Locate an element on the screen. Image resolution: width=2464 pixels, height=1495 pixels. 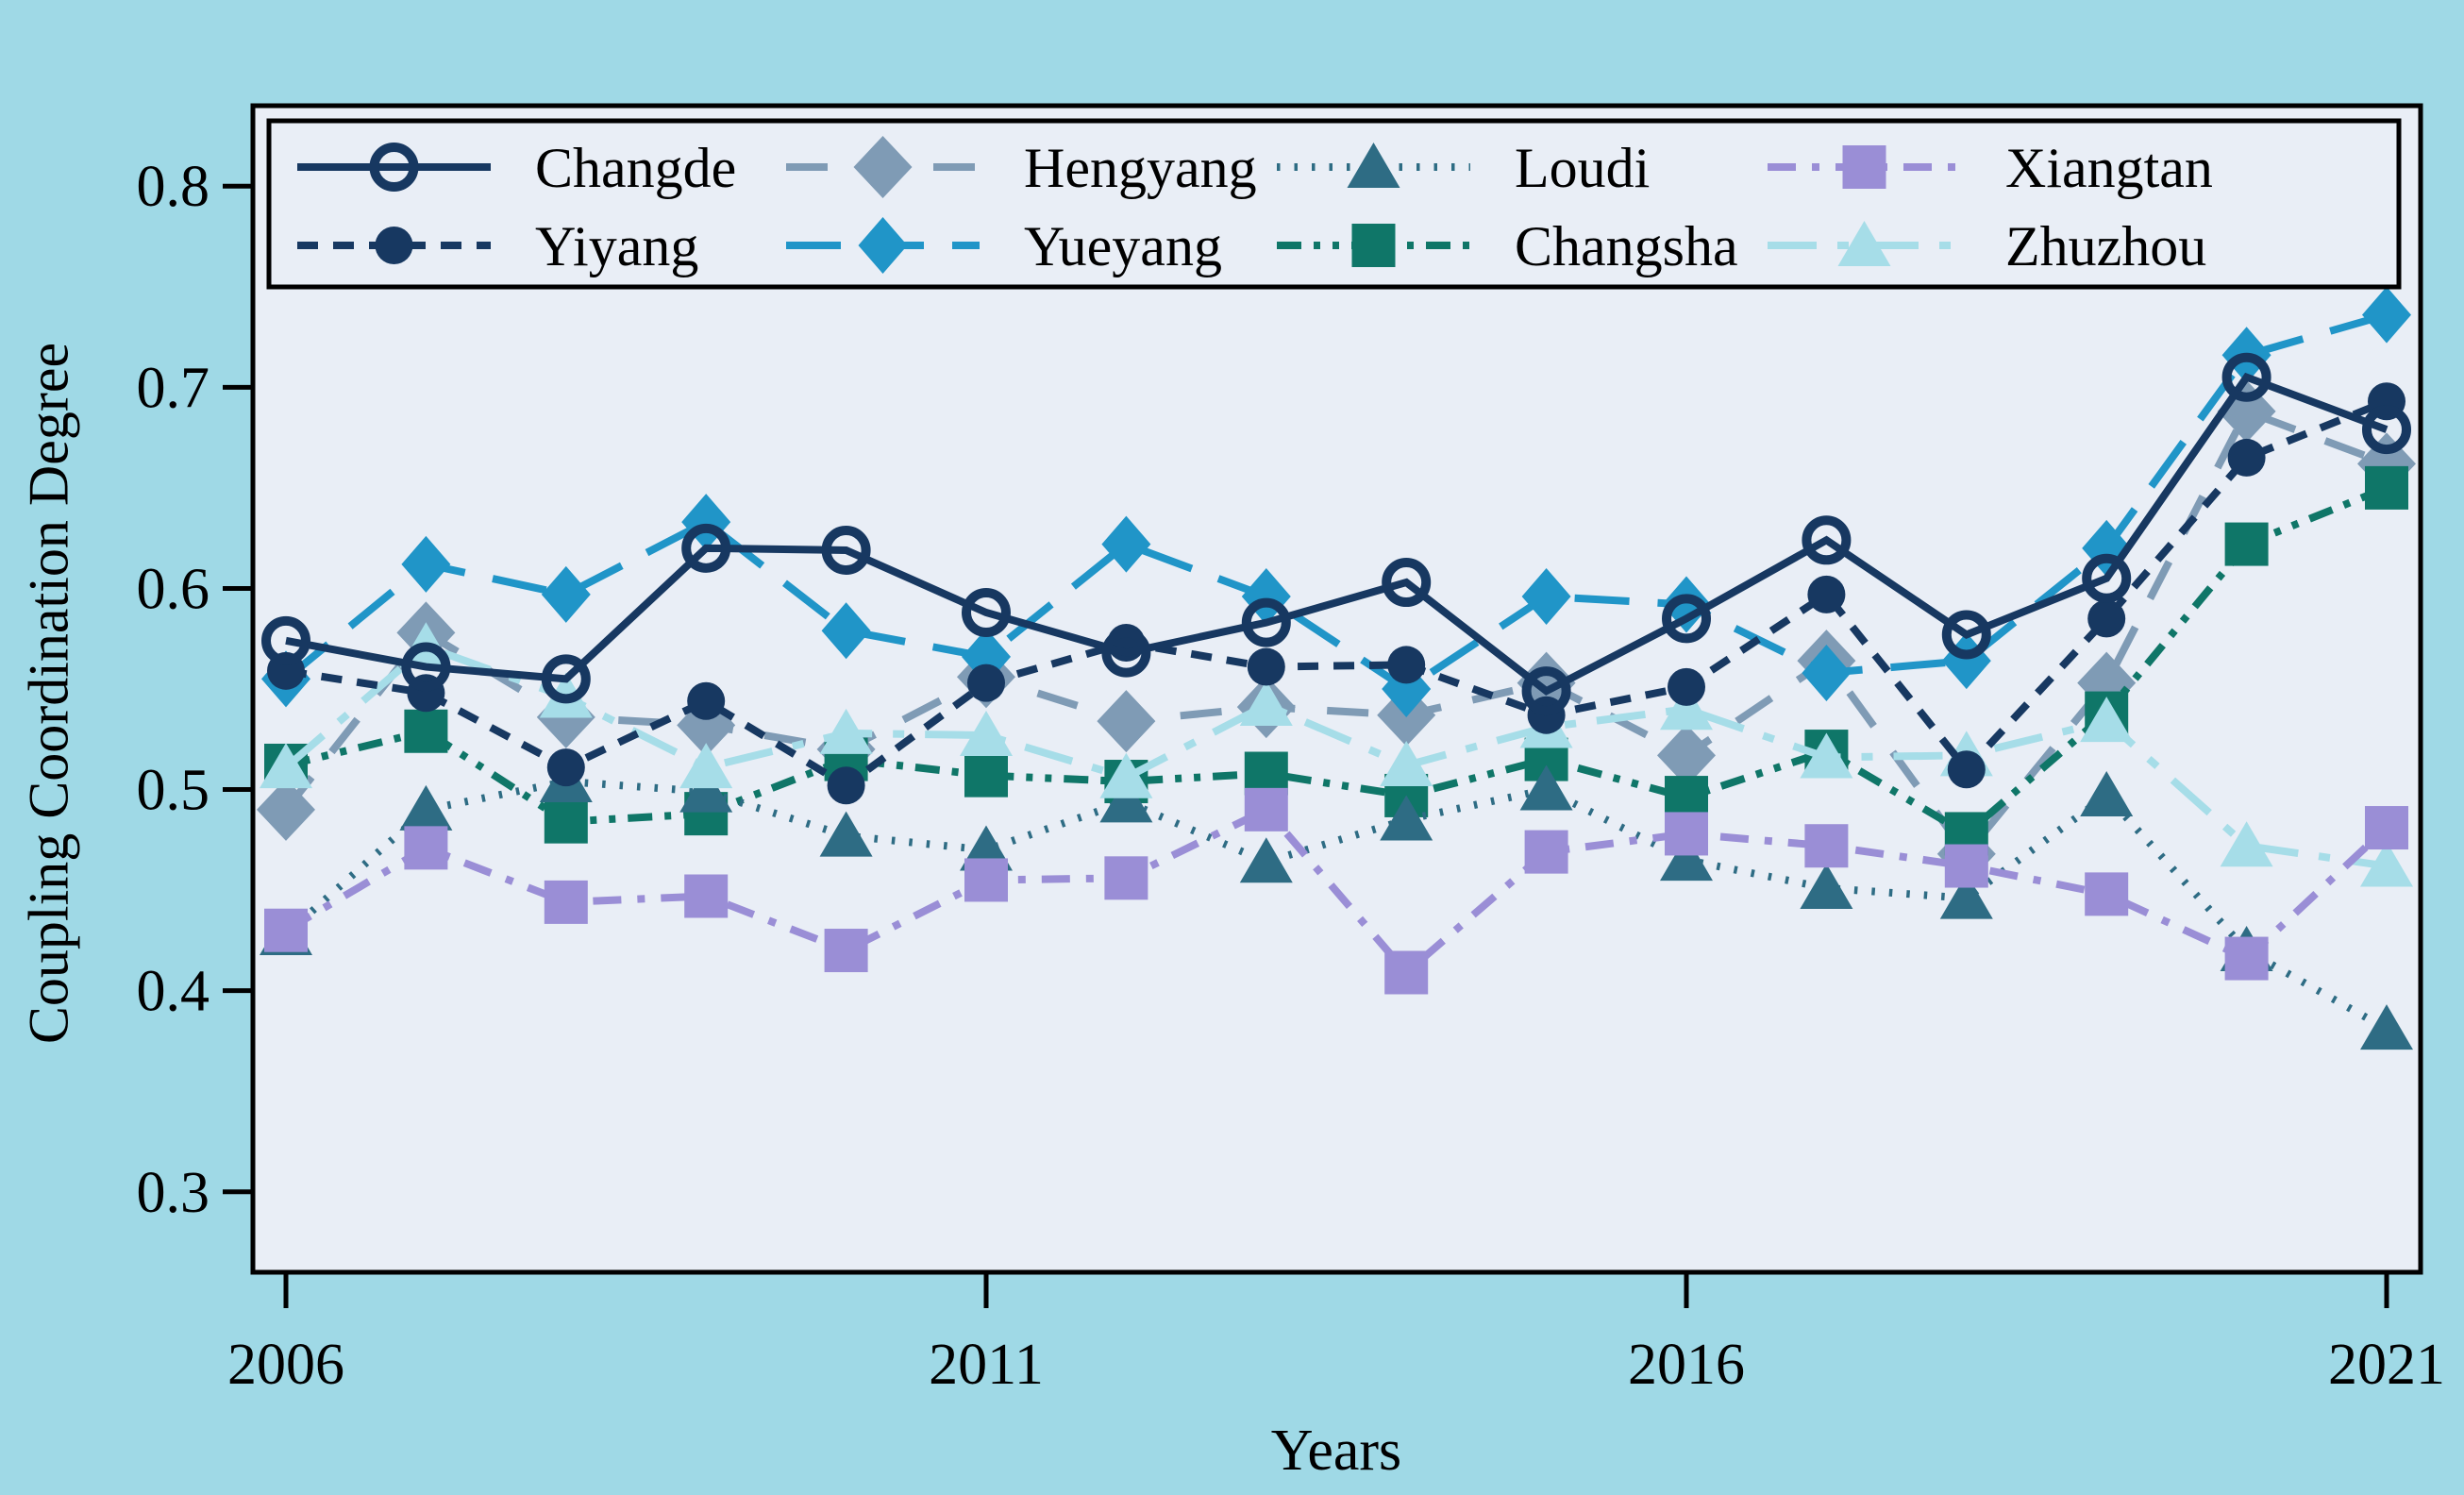
legend-label-xiangtan: Xiangtan is located at coordinates (2109, 168).